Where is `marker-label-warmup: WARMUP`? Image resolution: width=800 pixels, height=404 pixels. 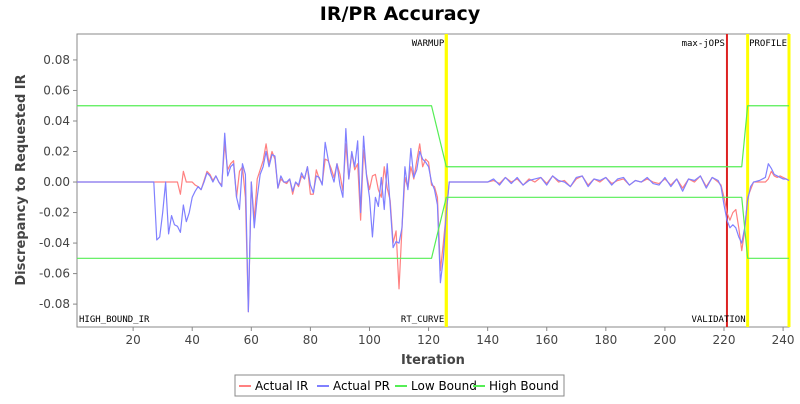
marker-label-warmup: WARMUP is located at coordinates (428, 44).